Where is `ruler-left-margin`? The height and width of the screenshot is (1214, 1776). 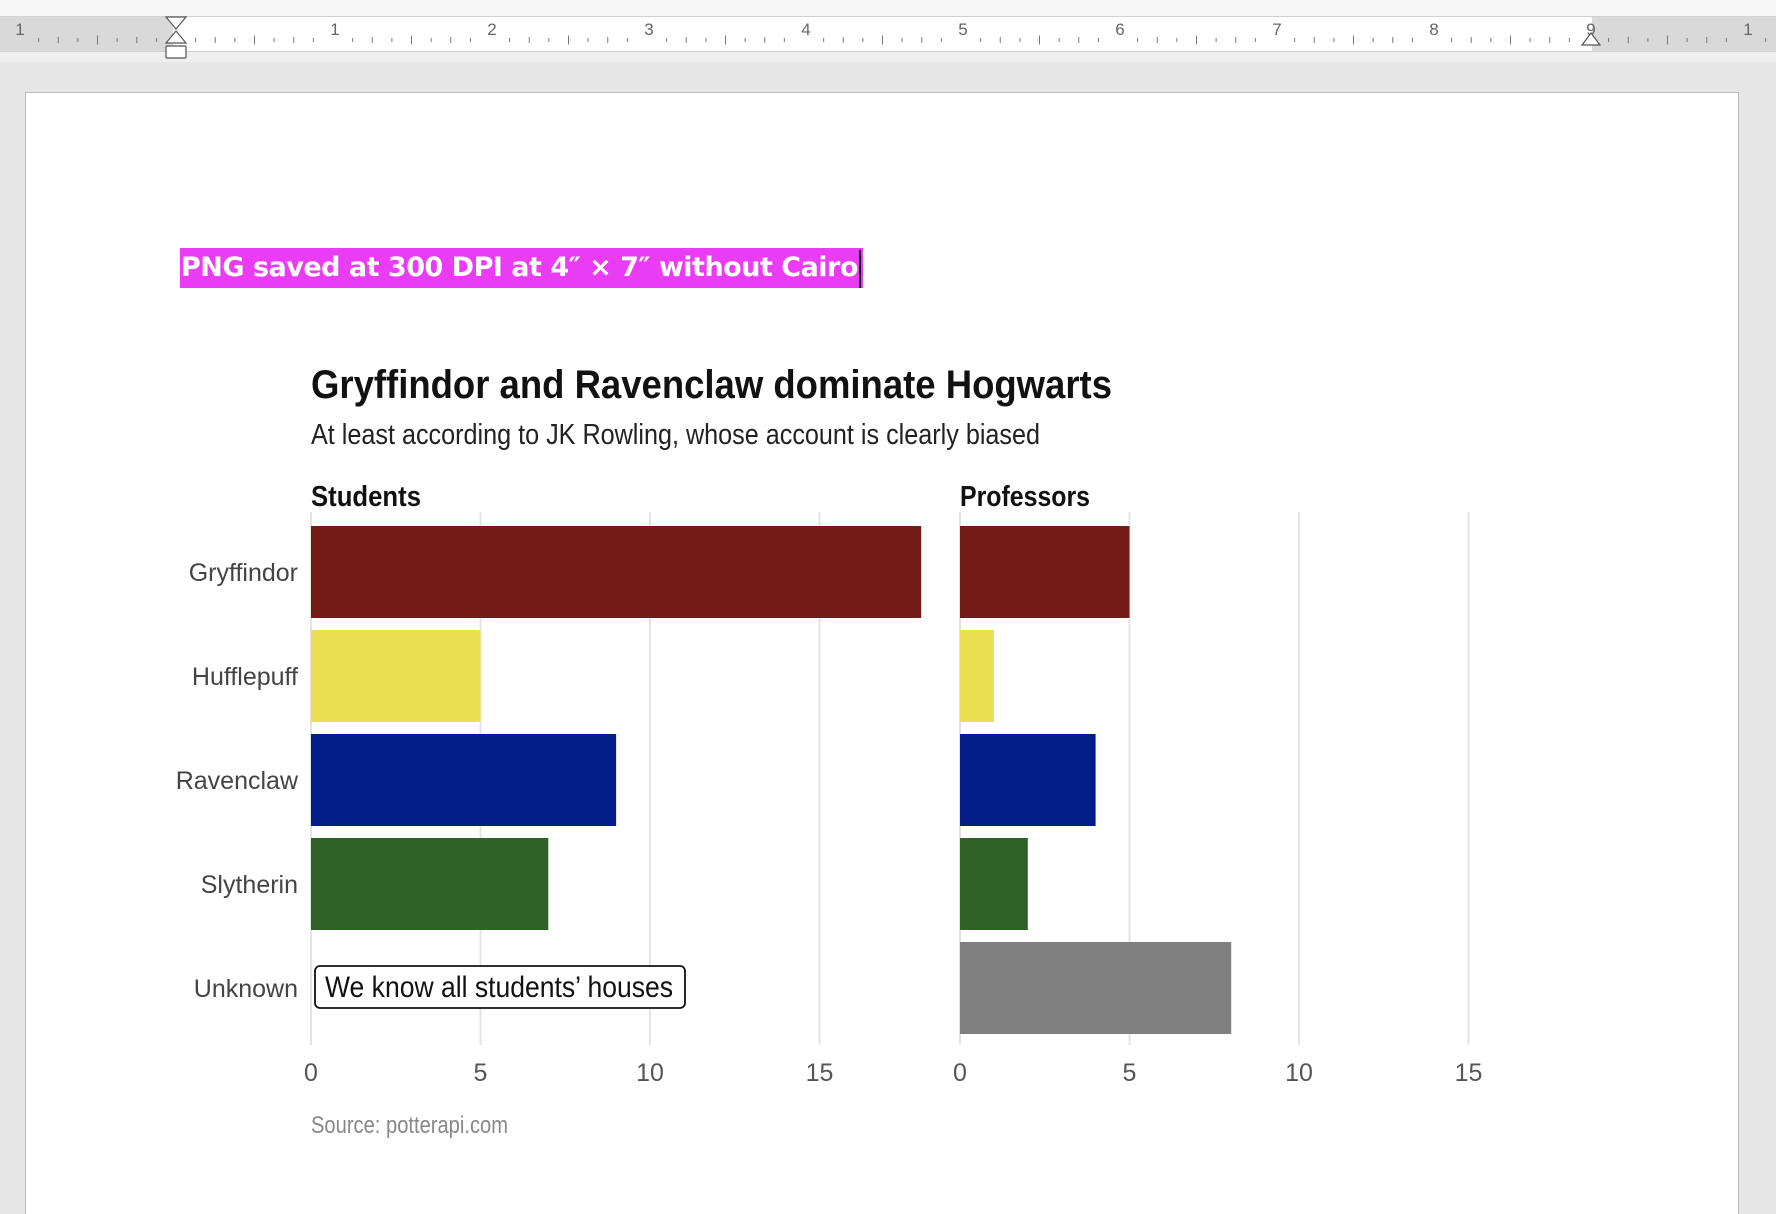 ruler-left-margin is located at coordinates (86, 34).